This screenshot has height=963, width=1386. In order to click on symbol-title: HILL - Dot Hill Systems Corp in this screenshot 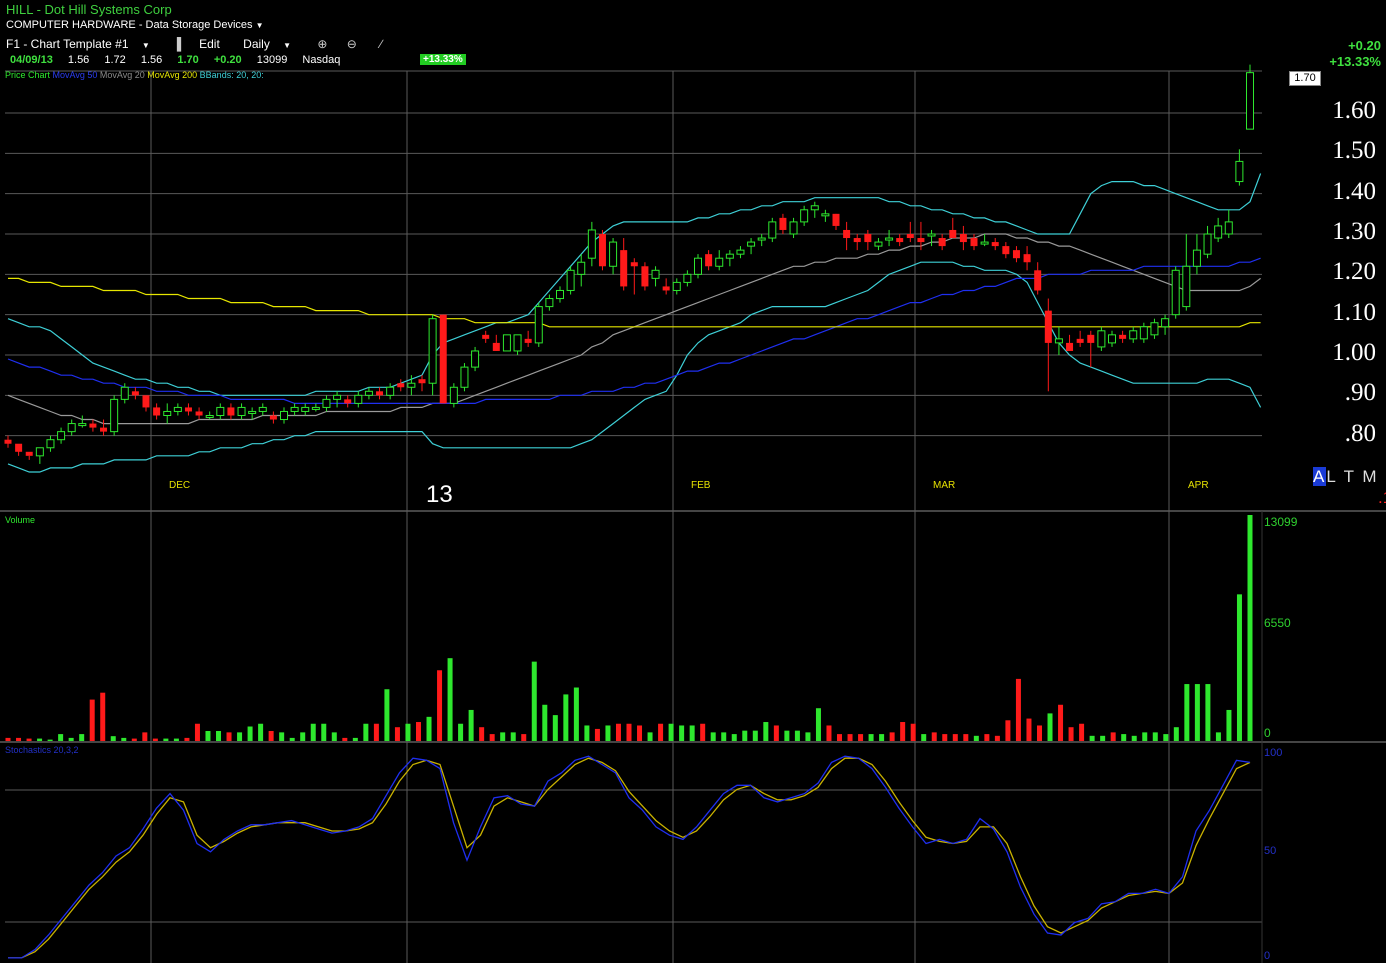, I will do `click(89, 9)`.